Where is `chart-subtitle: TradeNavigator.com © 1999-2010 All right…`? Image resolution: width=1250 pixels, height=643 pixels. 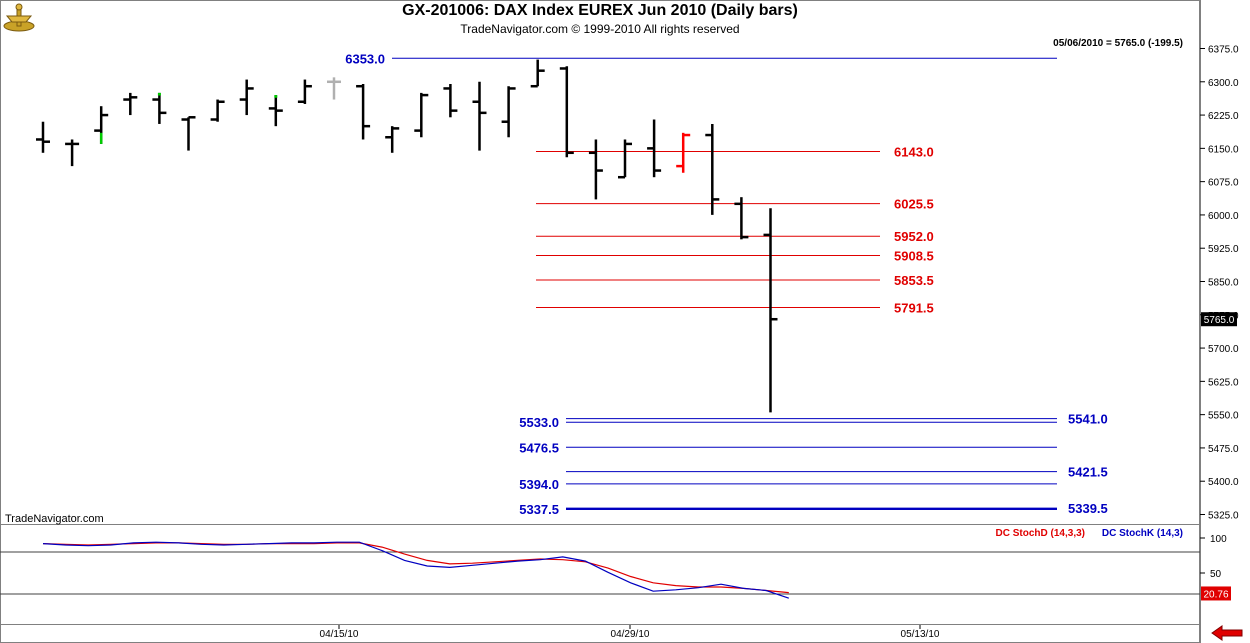 chart-subtitle: TradeNavigator.com © 1999-2010 All right… is located at coordinates (600, 29).